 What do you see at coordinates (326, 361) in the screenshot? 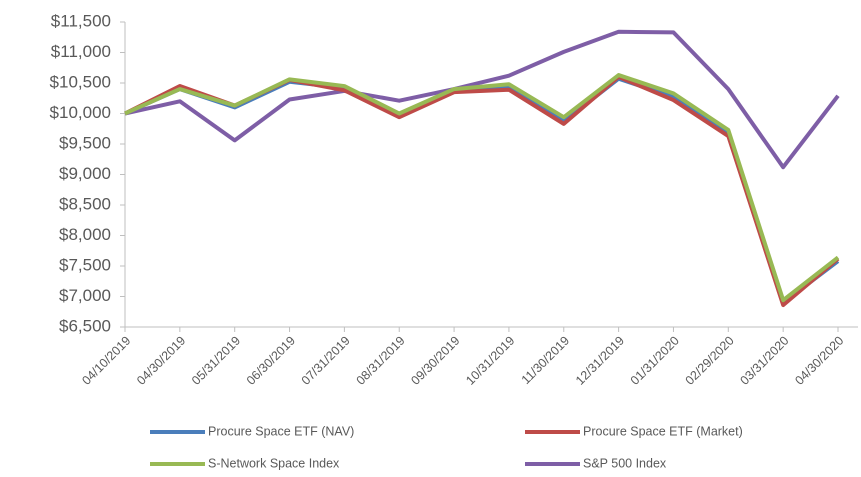
I see `x-tick-label: 07/31/2019` at bounding box center [326, 361].